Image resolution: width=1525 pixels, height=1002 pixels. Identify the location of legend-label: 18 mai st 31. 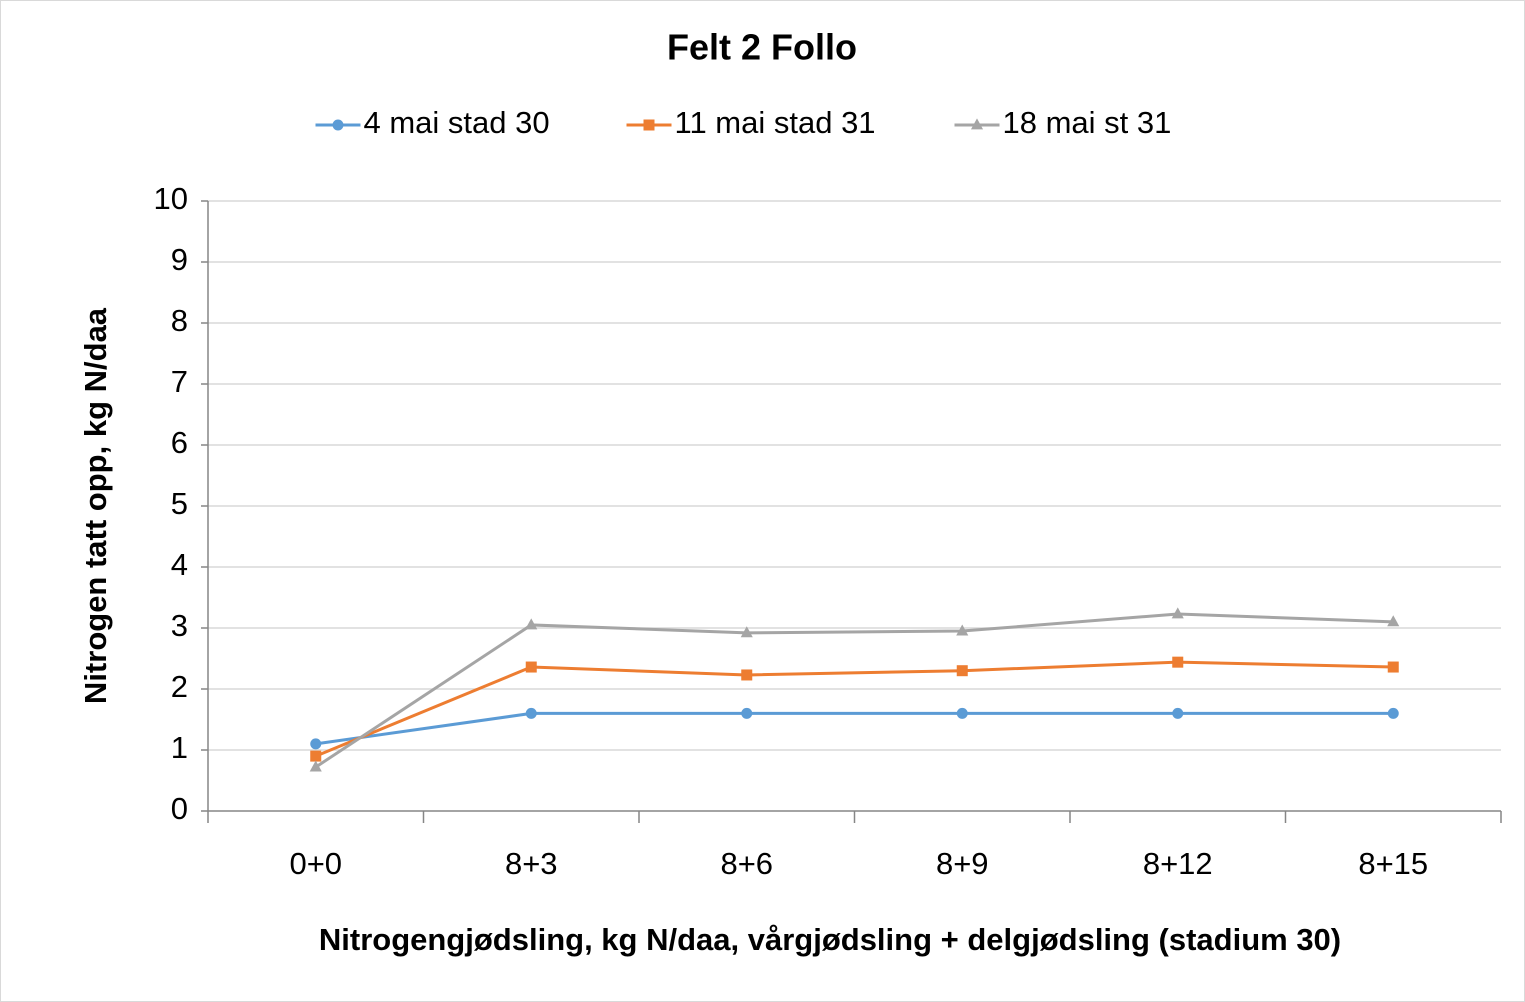
(1087, 122).